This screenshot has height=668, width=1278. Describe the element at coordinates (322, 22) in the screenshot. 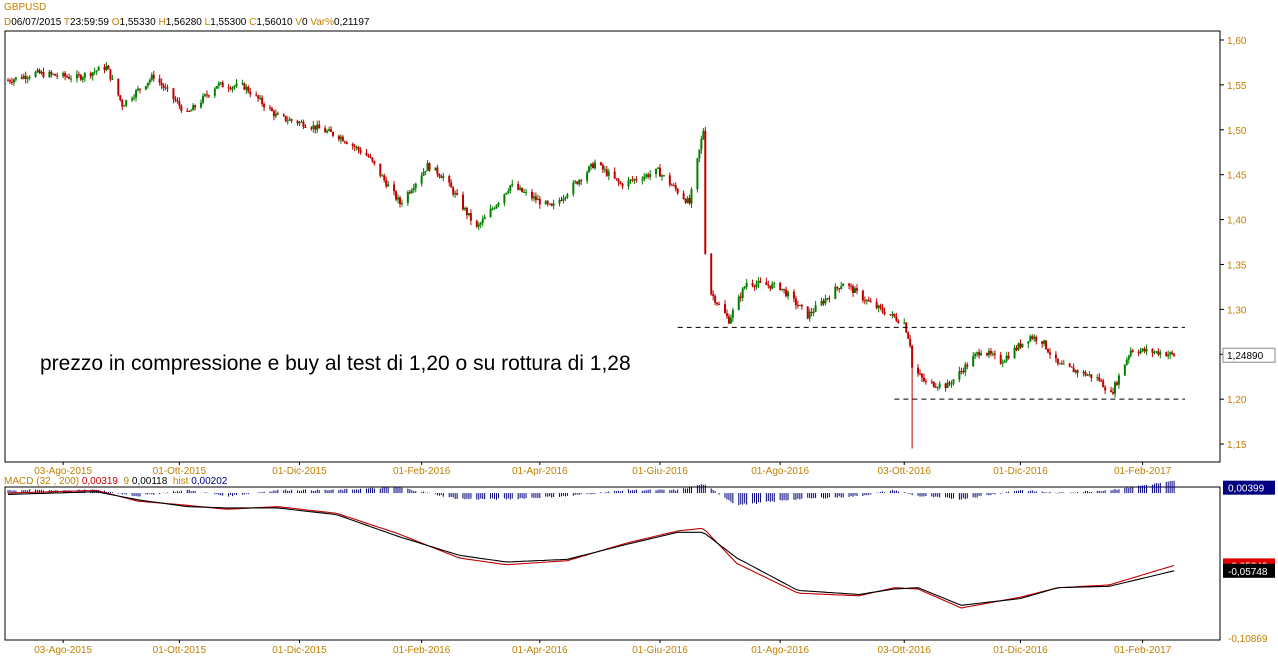

I see `var-key: Var%` at that location.